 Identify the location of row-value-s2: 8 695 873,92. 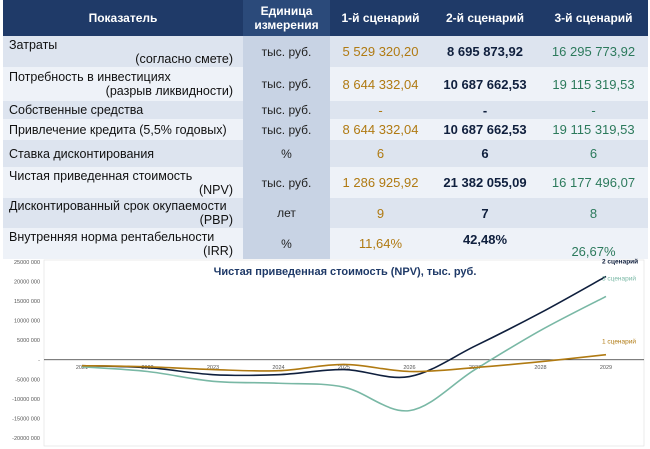
(485, 51).